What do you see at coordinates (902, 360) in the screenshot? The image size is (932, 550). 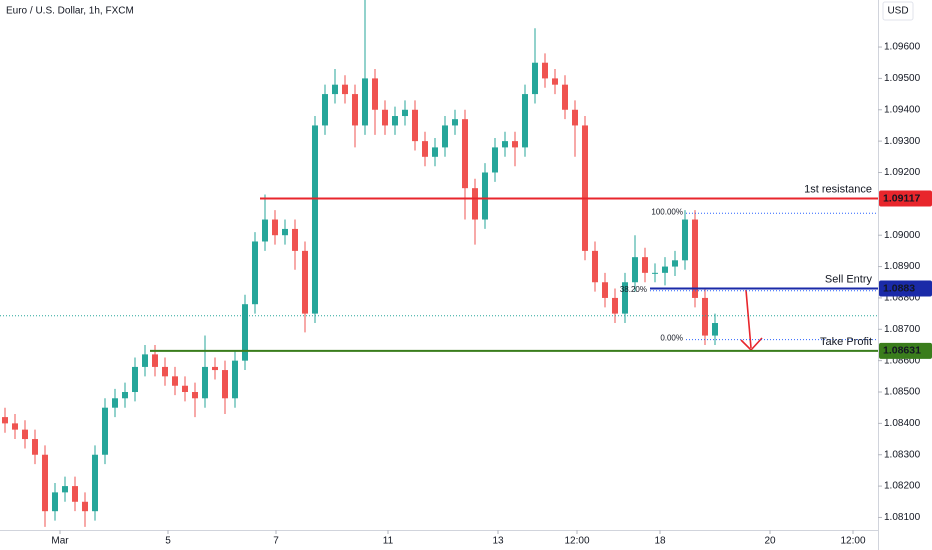 I see `y-tick-label: 1.08600` at bounding box center [902, 360].